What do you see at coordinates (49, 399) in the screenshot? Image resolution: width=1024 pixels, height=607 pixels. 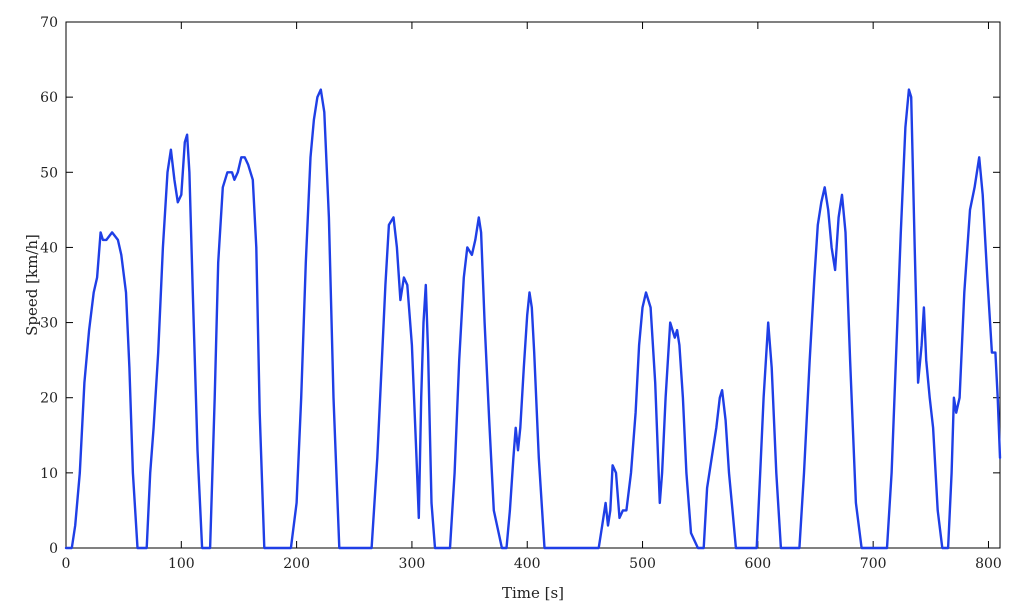 I see `y-tick-label: 20` at bounding box center [49, 399].